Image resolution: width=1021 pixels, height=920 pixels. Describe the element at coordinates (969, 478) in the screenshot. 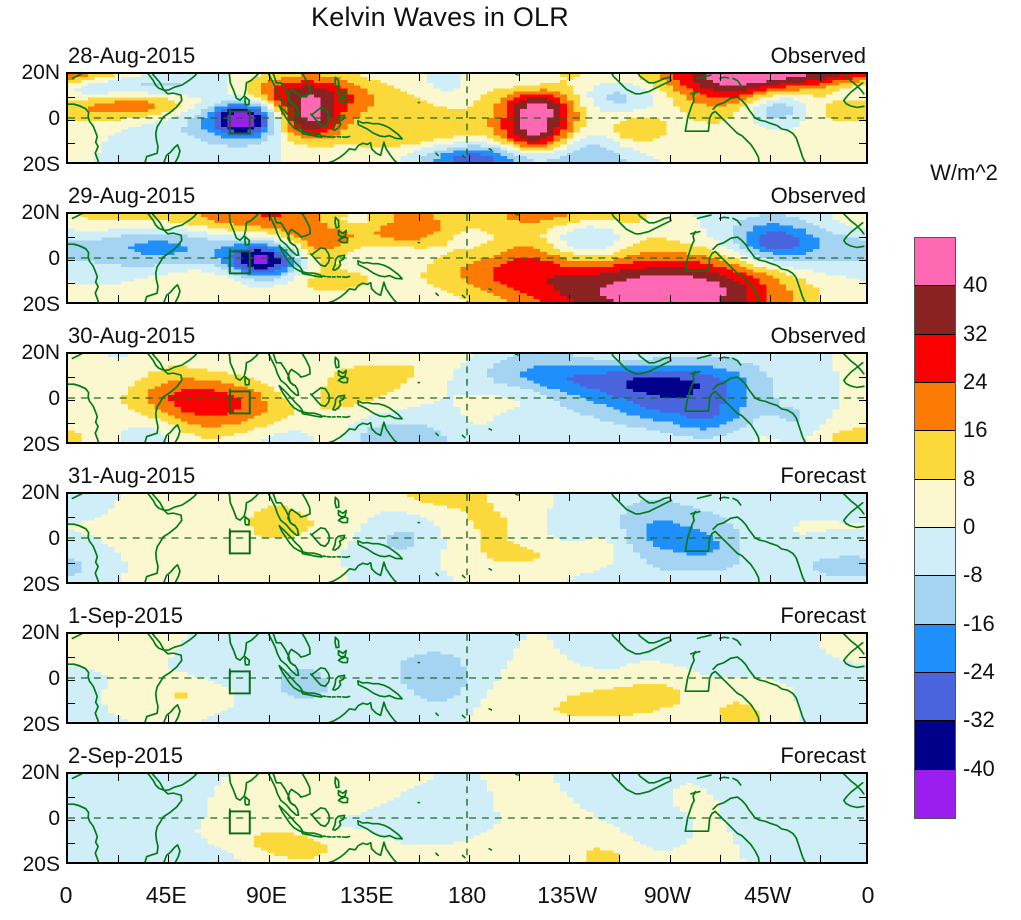

I see `colorbar-tick-label: 8` at that location.